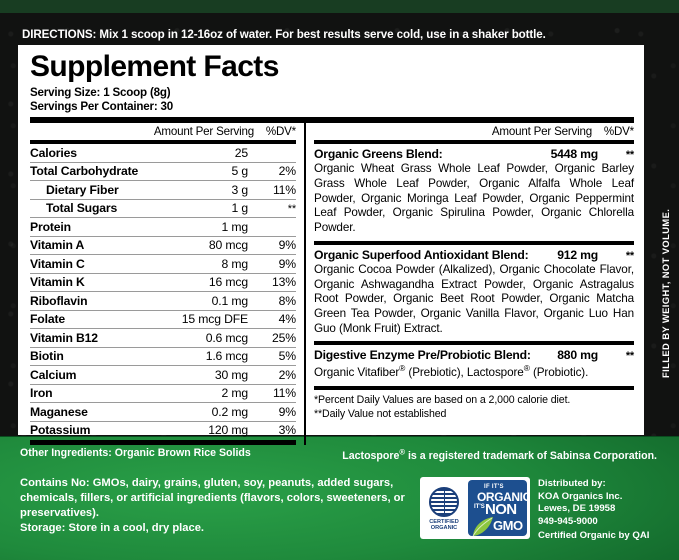  Describe the element at coordinates (235, 263) in the screenshot. I see `nutrient-amount: 8 mg` at that location.